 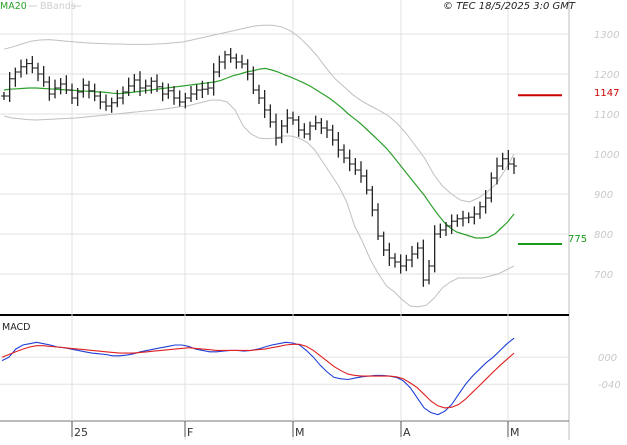 I want to click on levels-layer, so click(x=540, y=169).